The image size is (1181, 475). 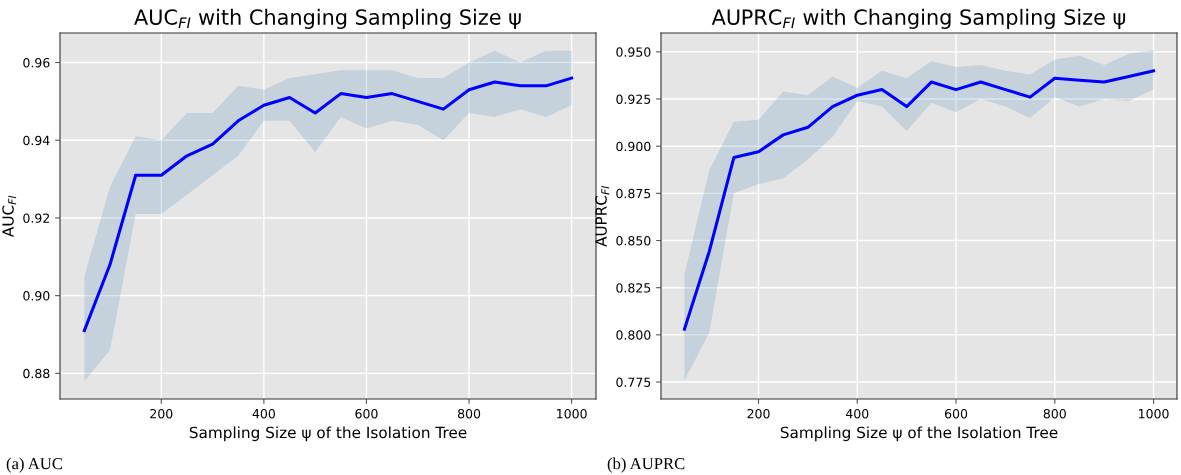 What do you see at coordinates (34, 465) in the screenshot?
I see `text: (a) AUC` at bounding box center [34, 465].